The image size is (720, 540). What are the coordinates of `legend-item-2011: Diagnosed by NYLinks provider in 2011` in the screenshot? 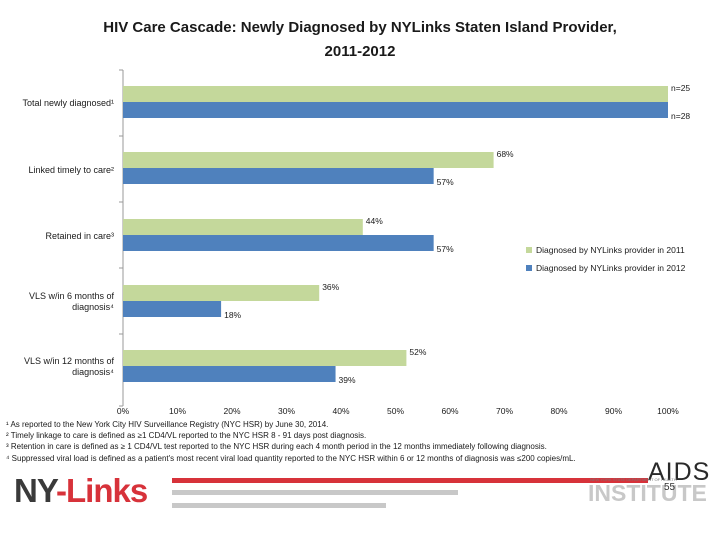 It's located at (605, 250).